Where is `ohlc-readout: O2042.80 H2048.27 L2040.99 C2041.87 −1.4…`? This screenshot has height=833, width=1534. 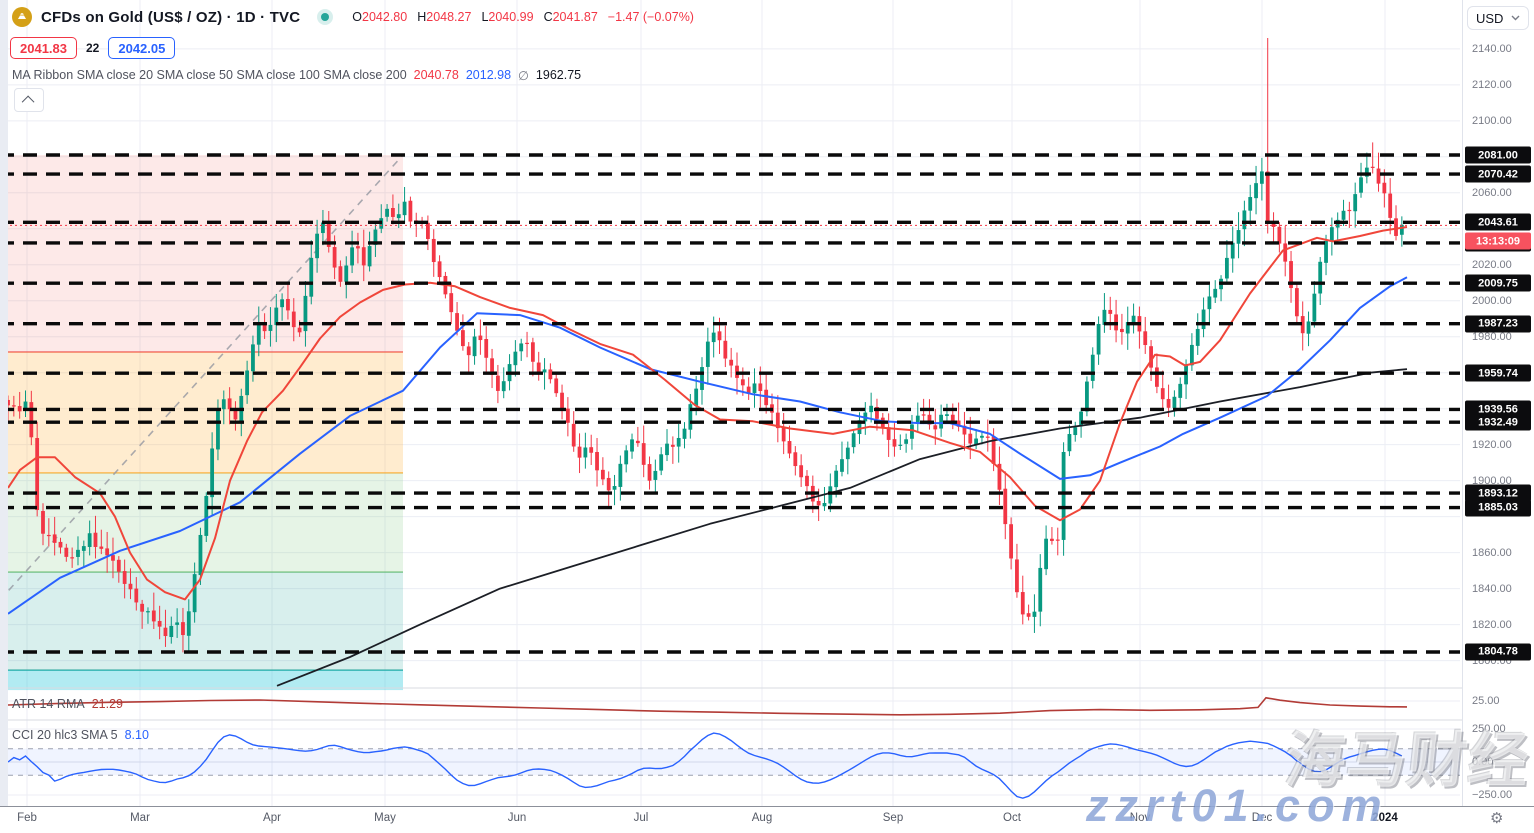
ohlc-readout: O2042.80 H2048.27 L2040.99 C2041.87 −1.4… is located at coordinates (523, 17).